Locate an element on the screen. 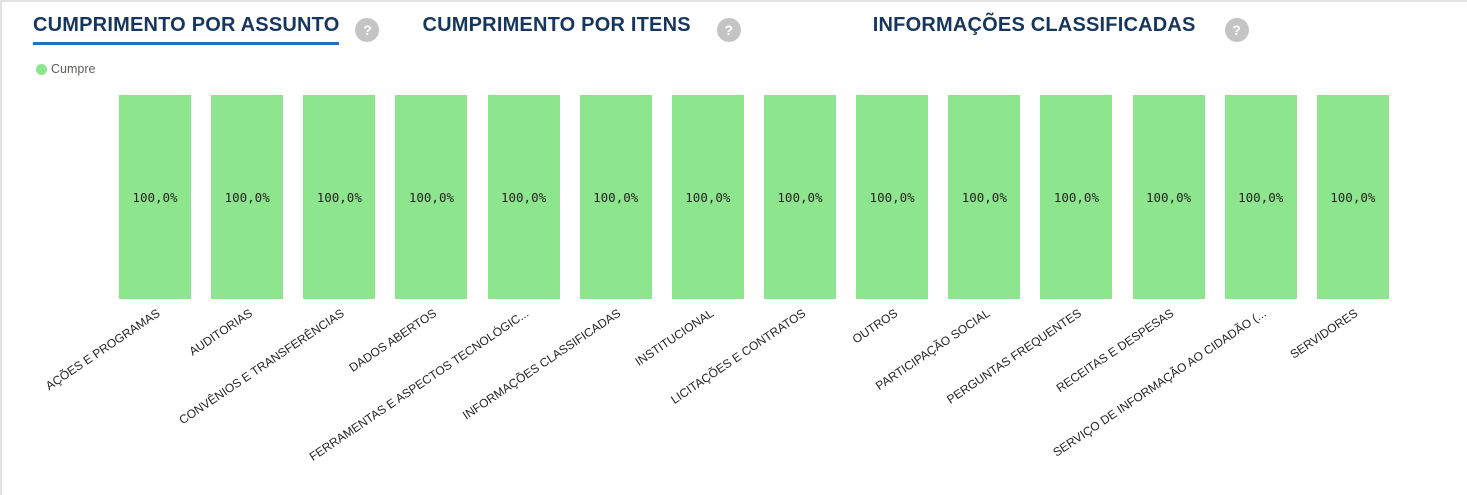 This screenshot has width=1467, height=495. tab-group-cumprimento-por-itens: CUMPRIMENTO POR ITENS ? is located at coordinates (581, 29).